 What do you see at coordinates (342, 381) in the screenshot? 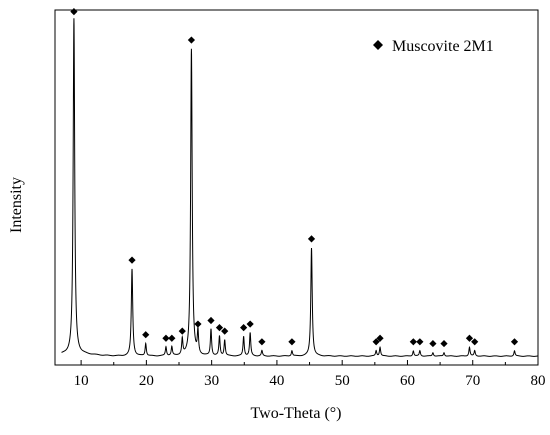
I see `x-tick-label: 50` at bounding box center [342, 381].